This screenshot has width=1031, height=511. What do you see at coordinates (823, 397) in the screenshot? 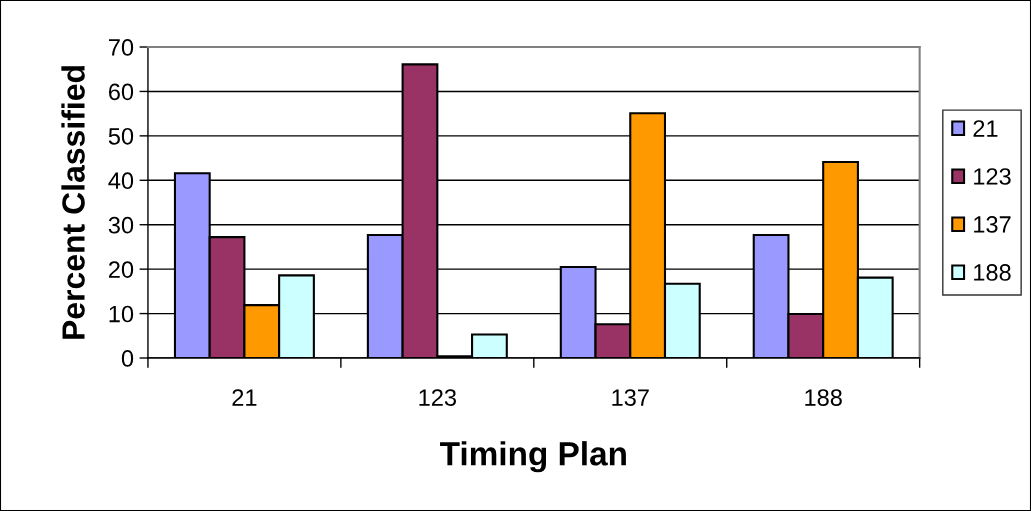
I see `x-tick-label: 188` at bounding box center [823, 397].